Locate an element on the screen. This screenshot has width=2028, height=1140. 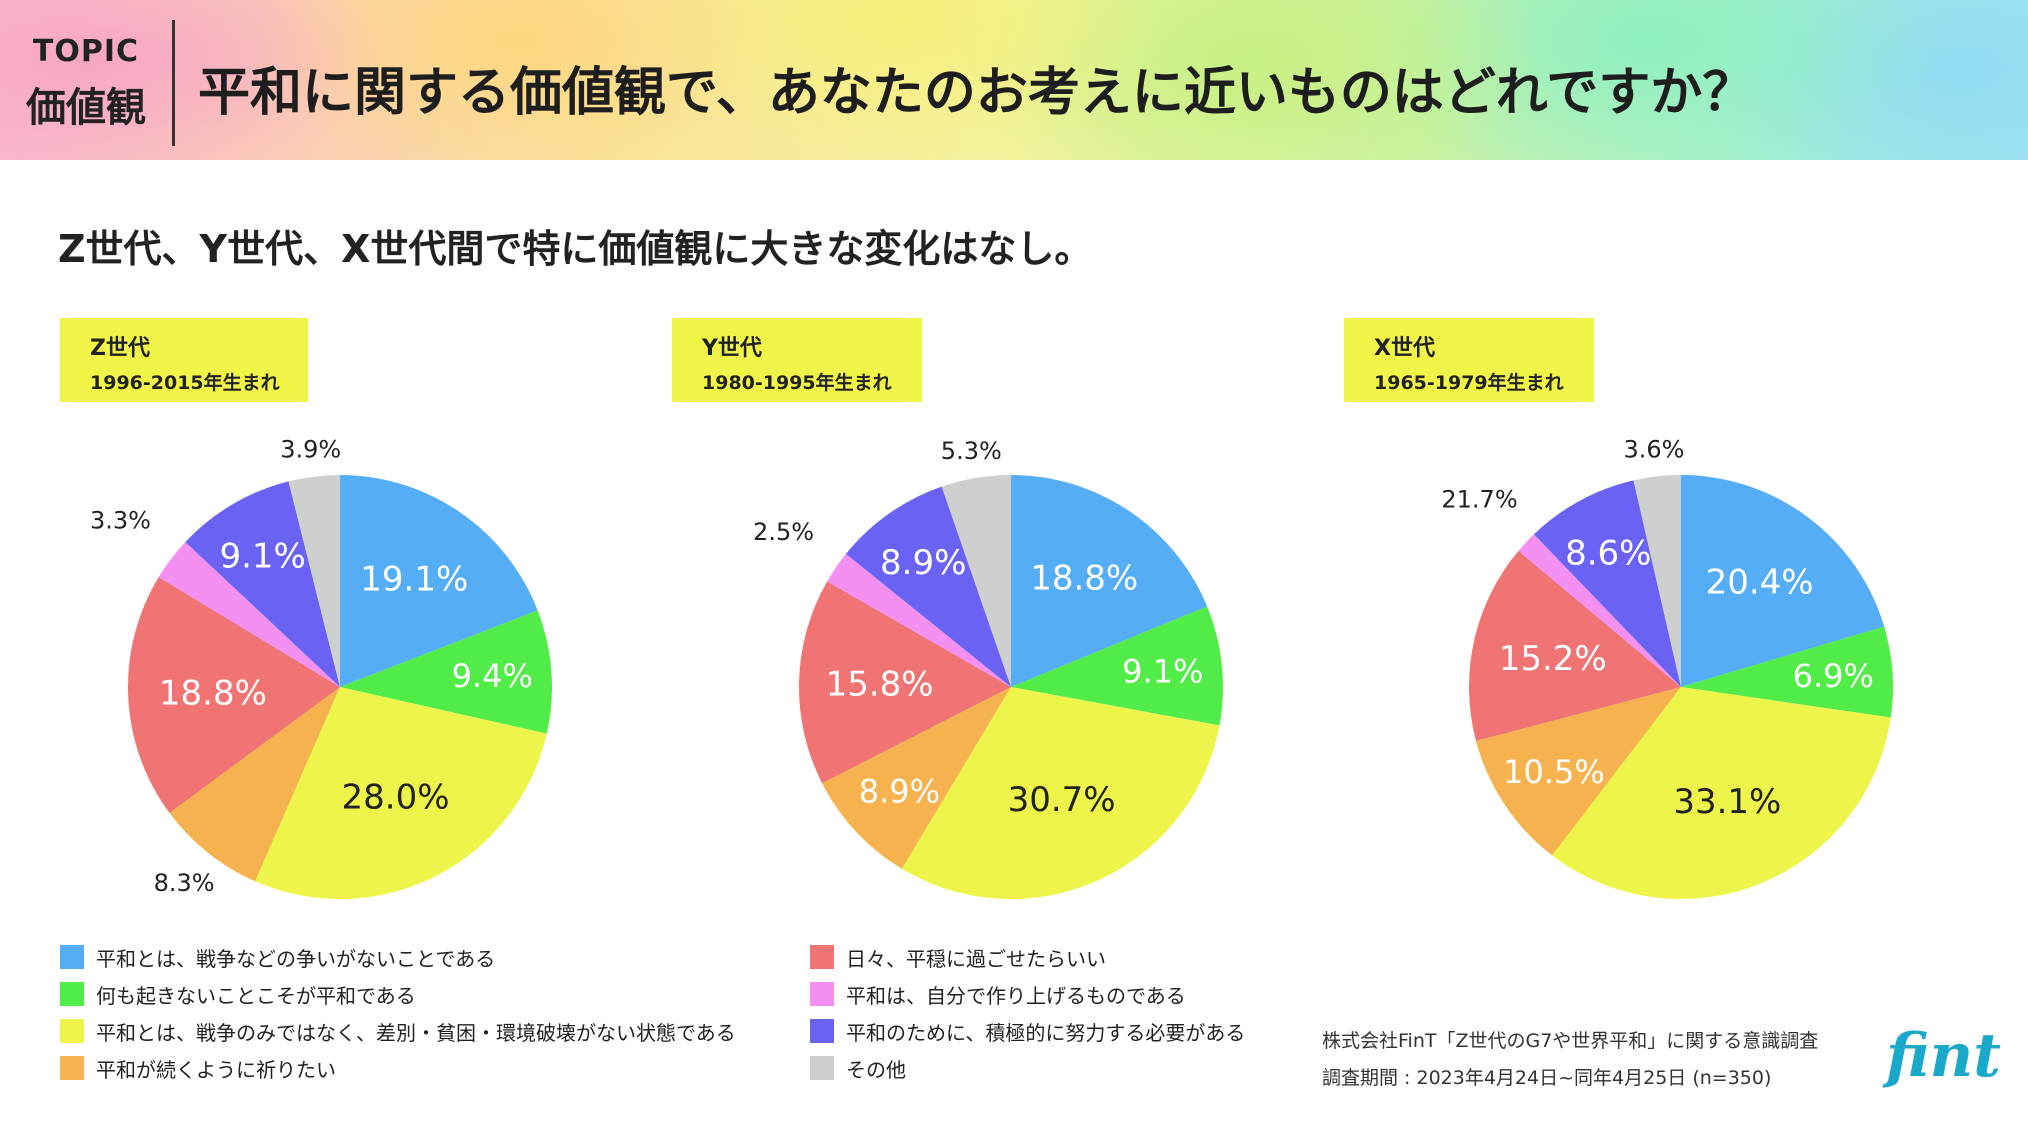
legend-item: 何も起きないことこそが平和である is located at coordinates (238, 994).